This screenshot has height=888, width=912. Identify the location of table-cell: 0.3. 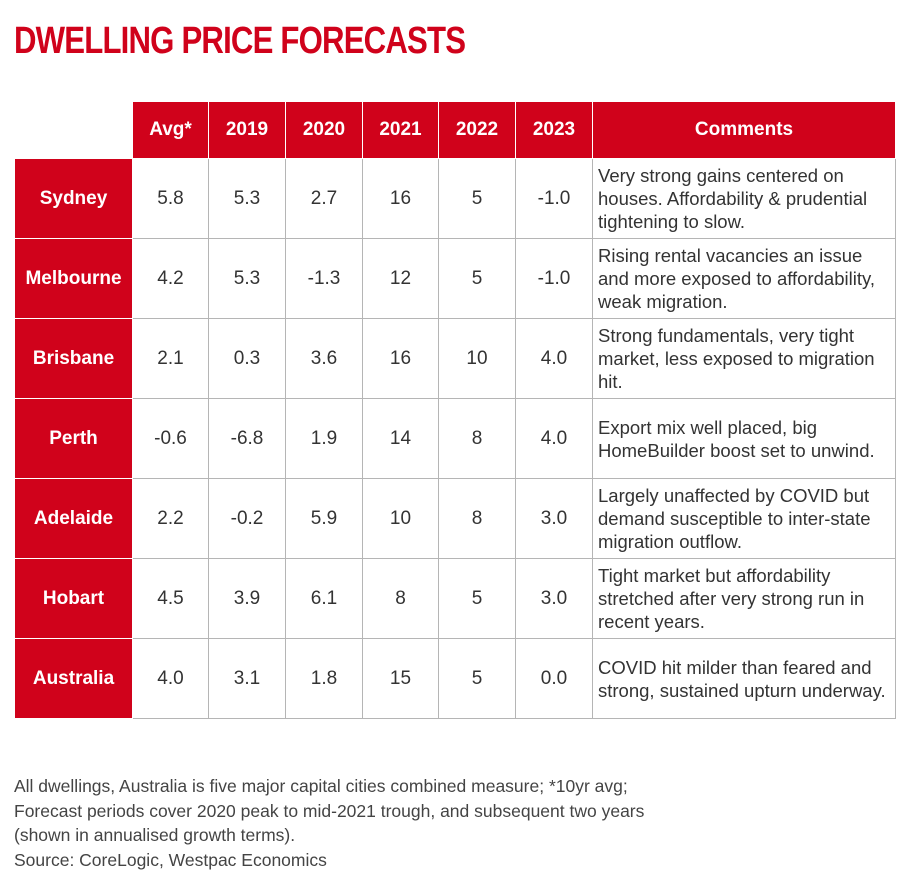
(247, 358).